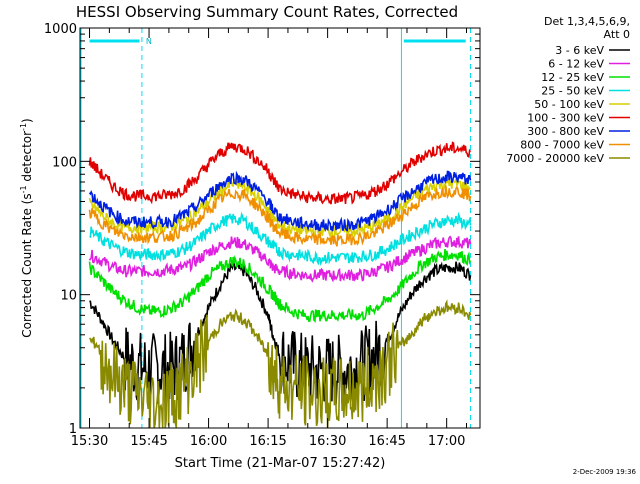 This screenshot has width=640, height=484. Describe the element at coordinates (208, 441) in the screenshot. I see `x-tick-label-3: 16:00` at that location.